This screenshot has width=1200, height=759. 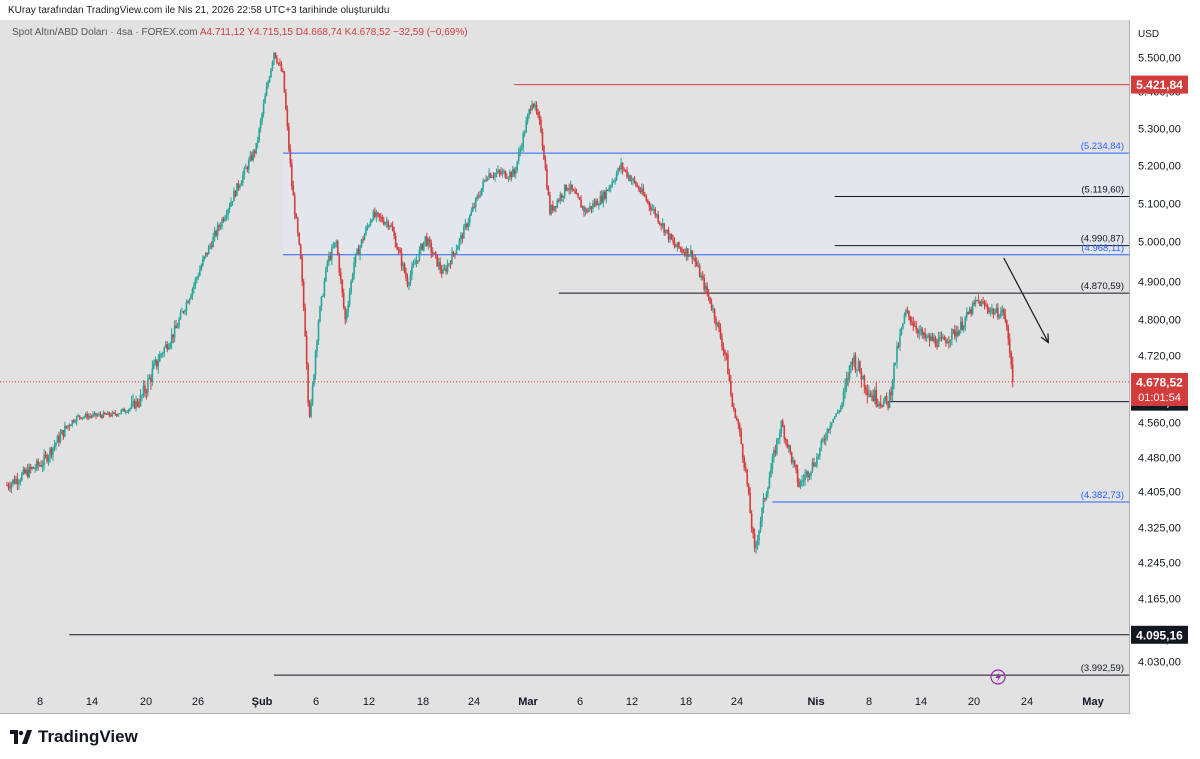 What do you see at coordinates (1026, 300) in the screenshot?
I see `projection-arrow` at bounding box center [1026, 300].